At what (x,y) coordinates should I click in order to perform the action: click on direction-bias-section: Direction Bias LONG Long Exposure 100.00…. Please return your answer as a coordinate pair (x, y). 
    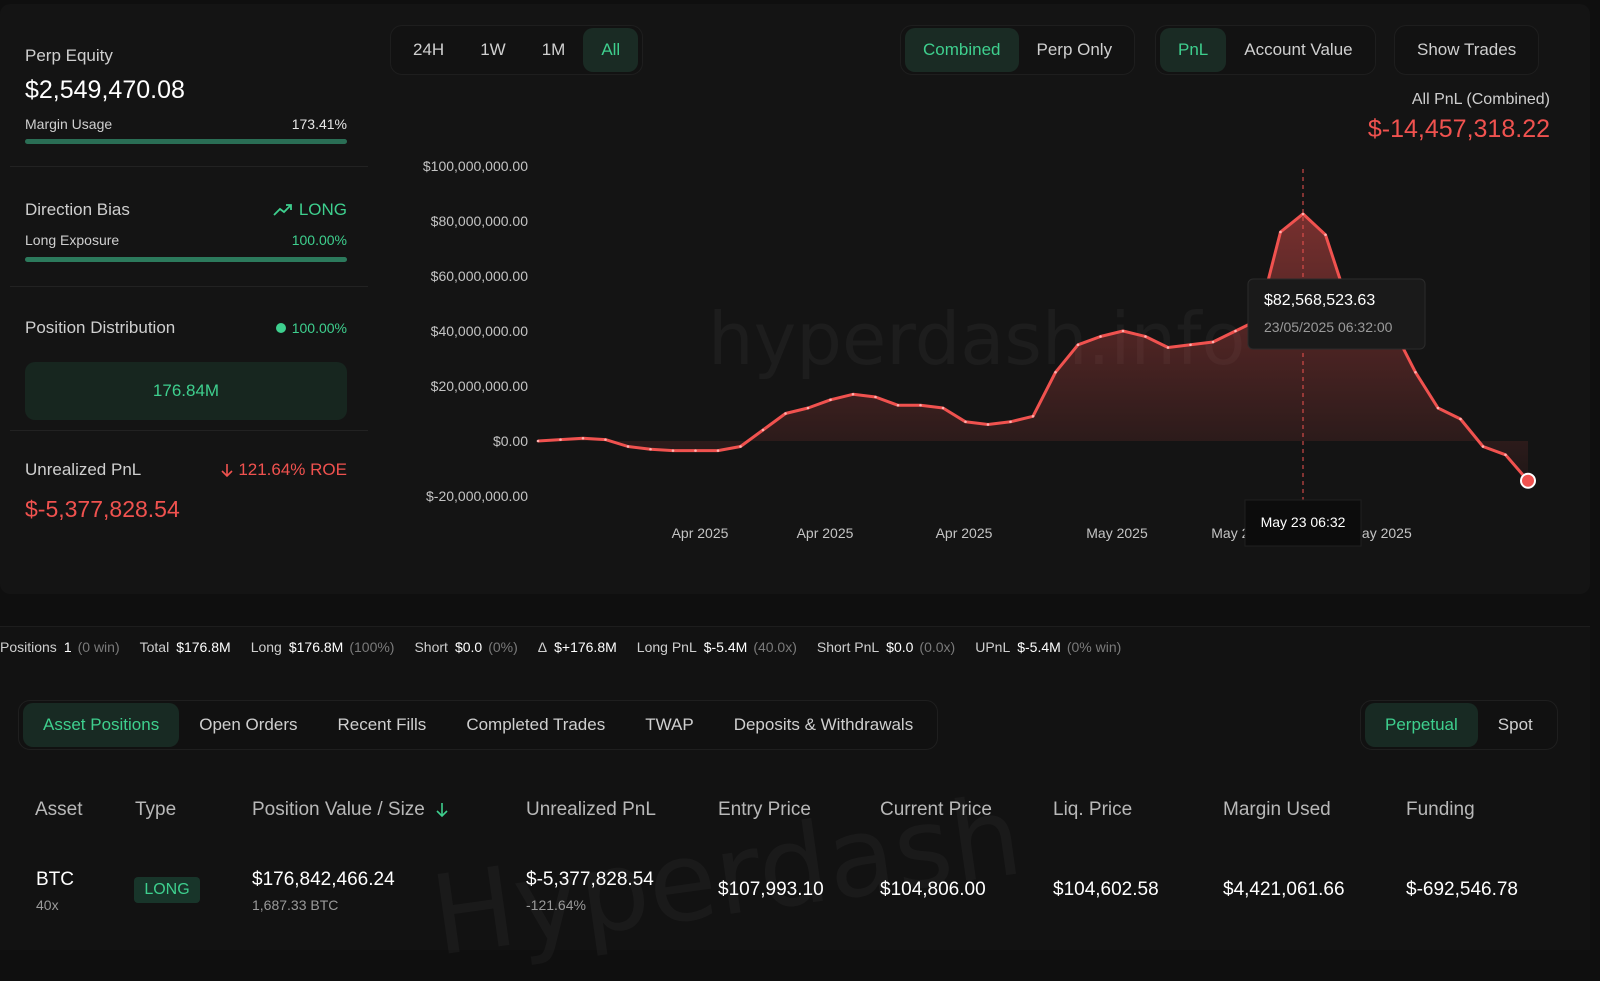
    Looking at the image, I should click on (186, 231).